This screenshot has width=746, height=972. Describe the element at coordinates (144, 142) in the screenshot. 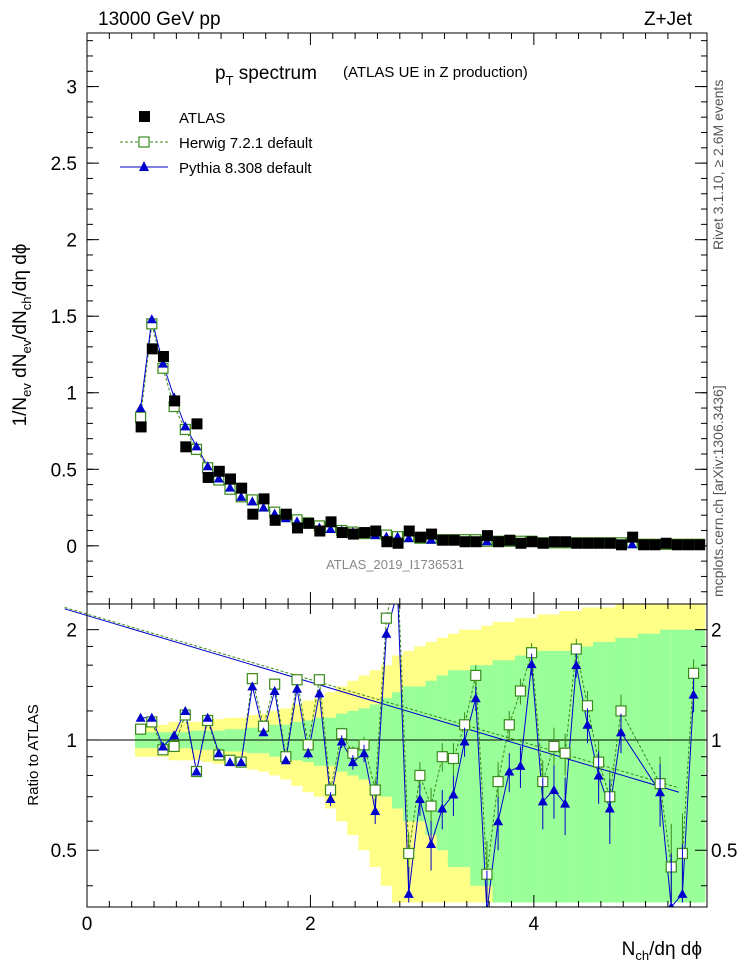

I see `legend-marker-herwig` at that location.